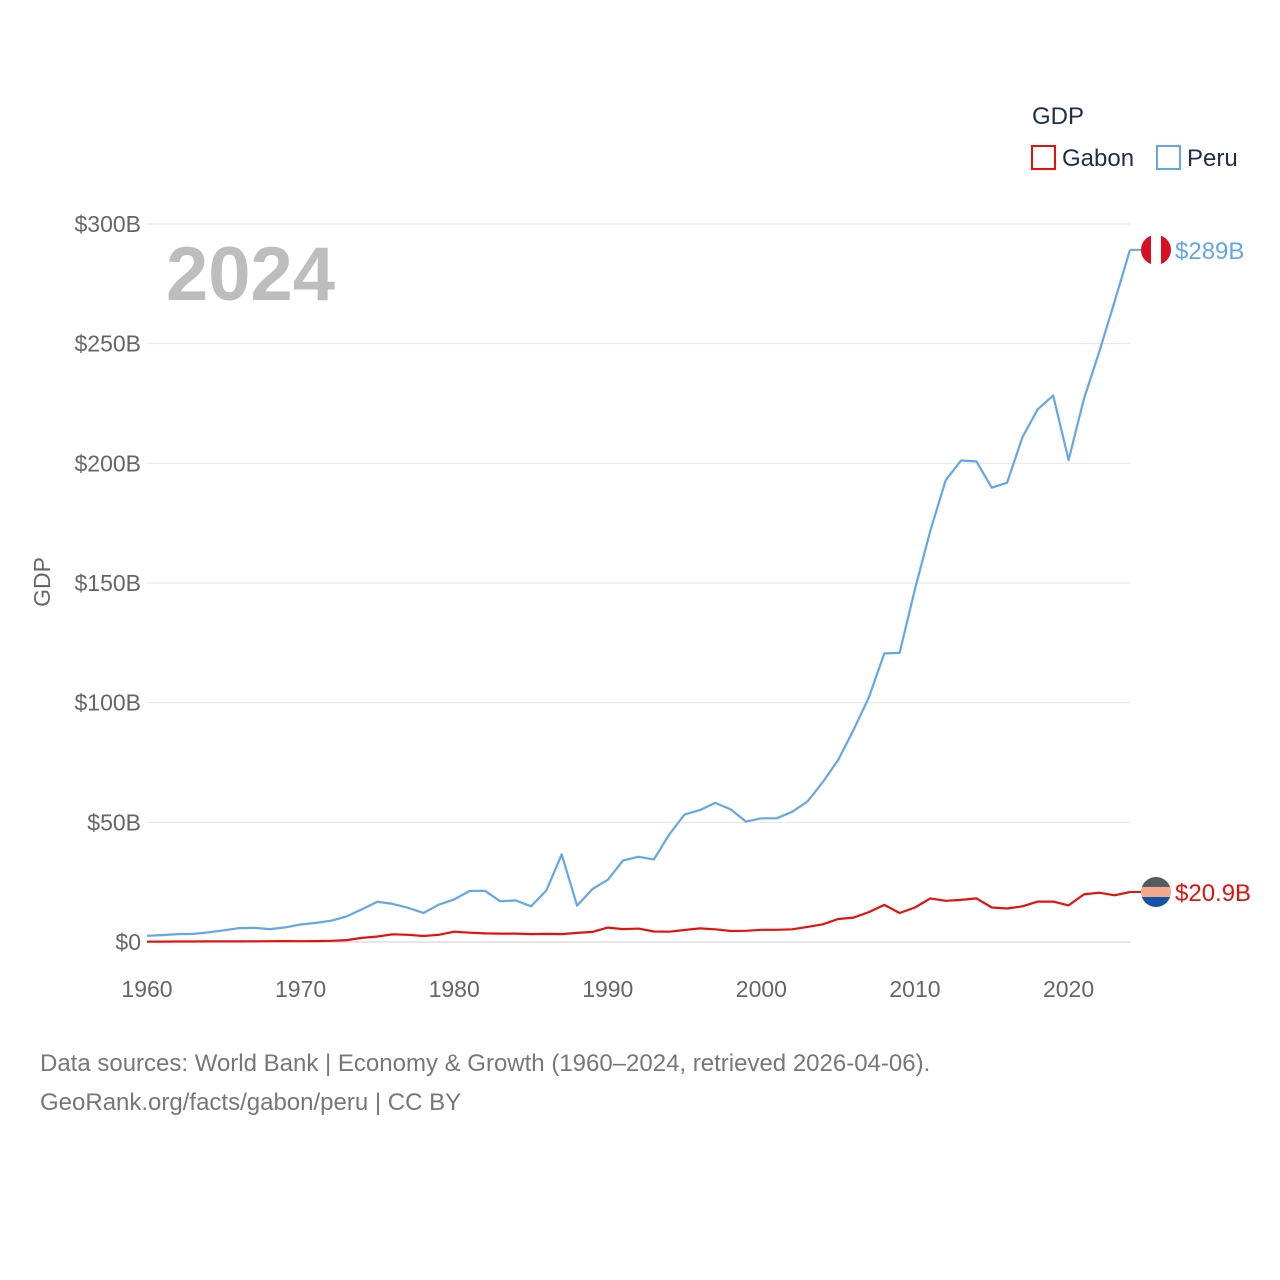 The width and height of the screenshot is (1280, 1280). I want to click on legend-swatch-gabon, so click(1043, 157).